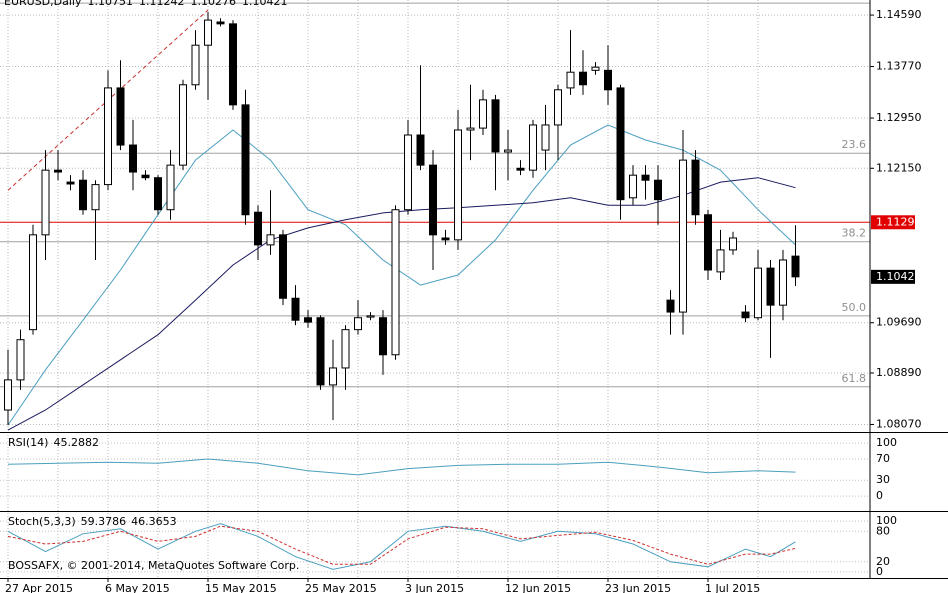  I want to click on title-low: 1.10276, so click(213, 4).